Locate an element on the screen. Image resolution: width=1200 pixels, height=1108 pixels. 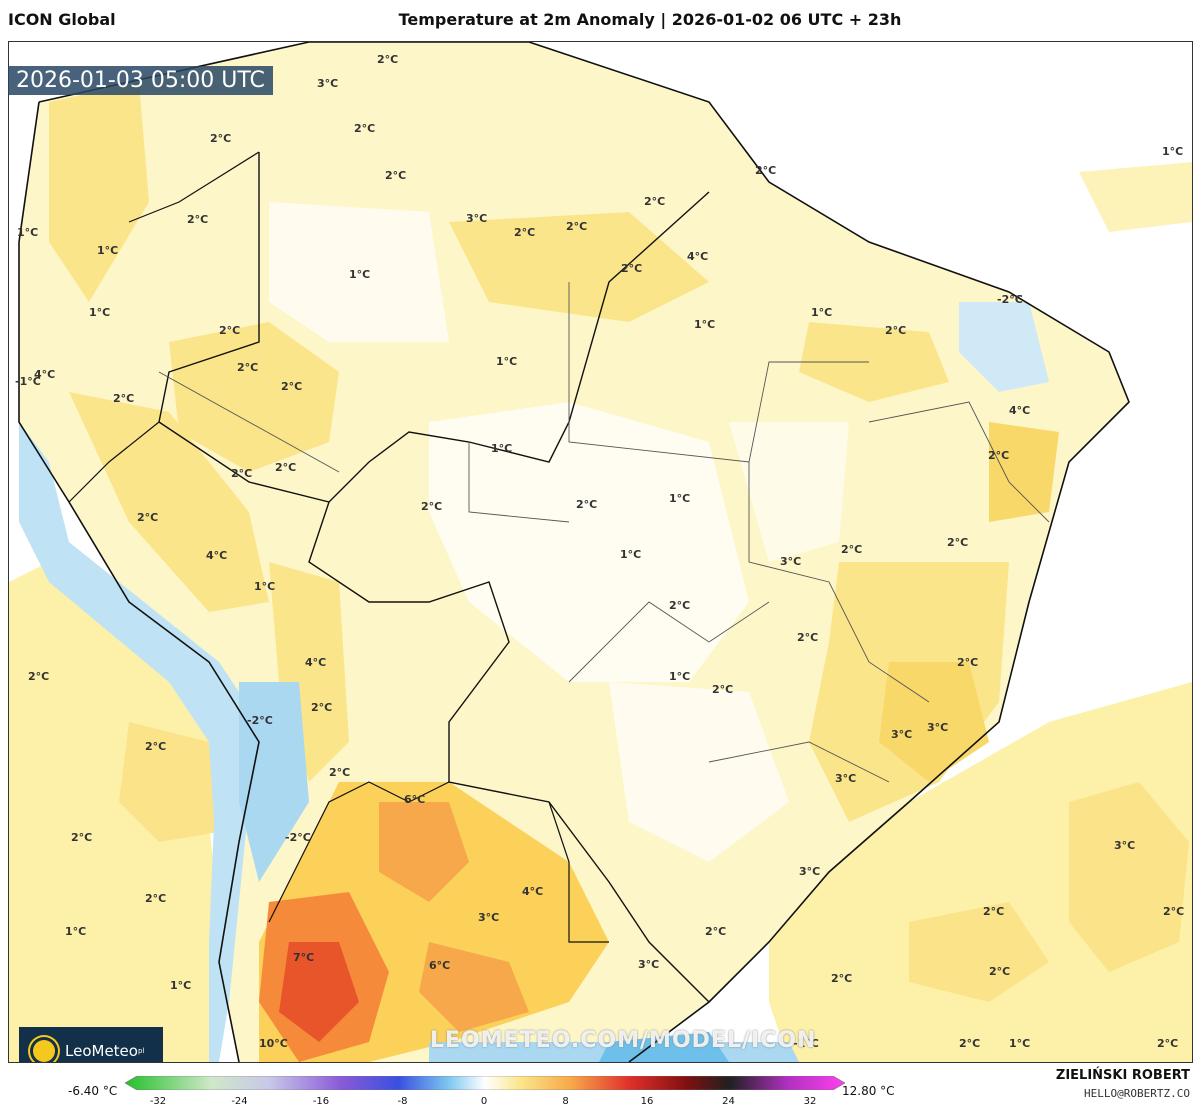
colorbar-tick: 24 is located at coordinates (728, 1101).